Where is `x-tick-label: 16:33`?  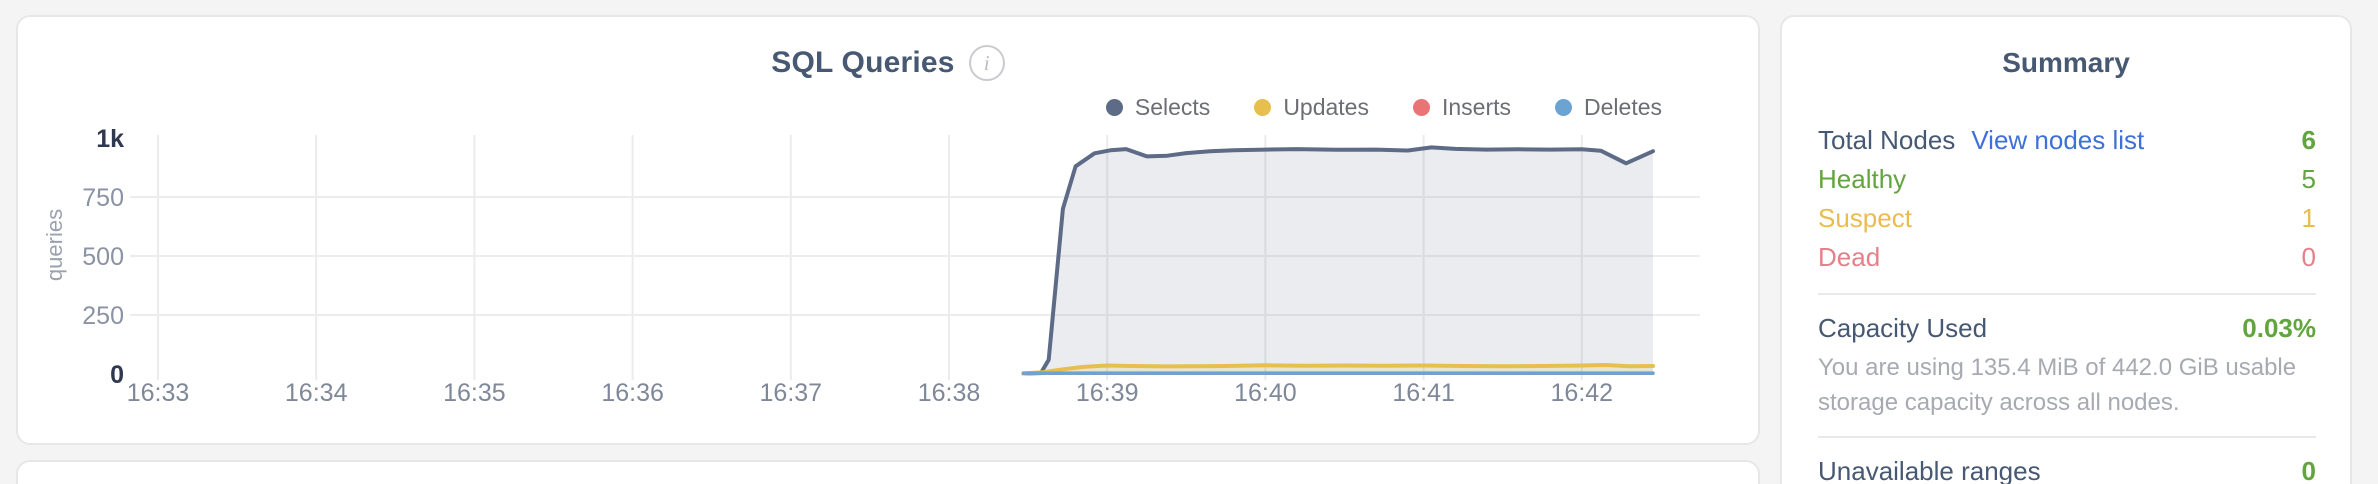 x-tick-label: 16:33 is located at coordinates (158, 393).